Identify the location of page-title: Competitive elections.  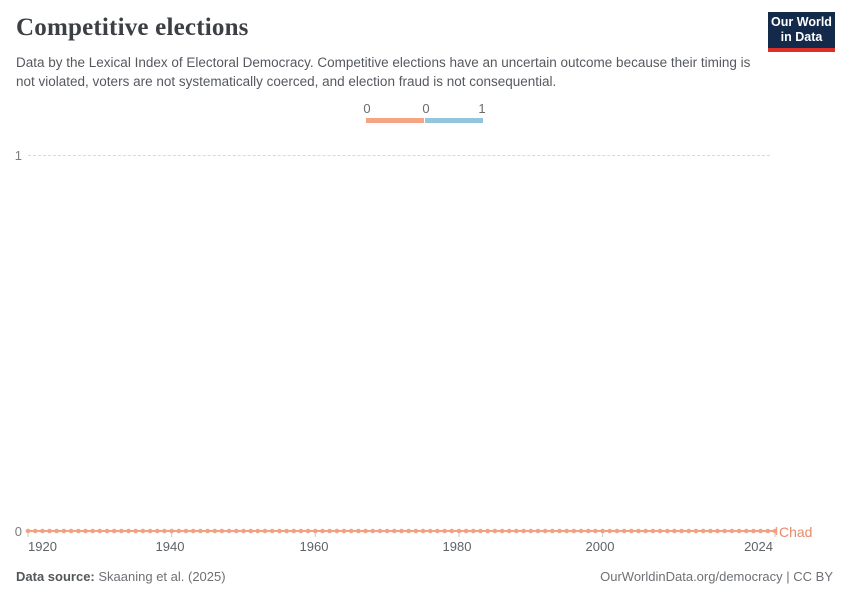
(132, 27).